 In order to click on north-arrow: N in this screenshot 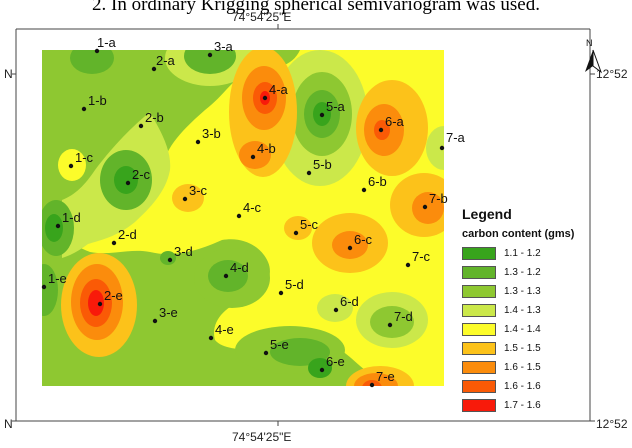, I will do `click(593, 61)`.